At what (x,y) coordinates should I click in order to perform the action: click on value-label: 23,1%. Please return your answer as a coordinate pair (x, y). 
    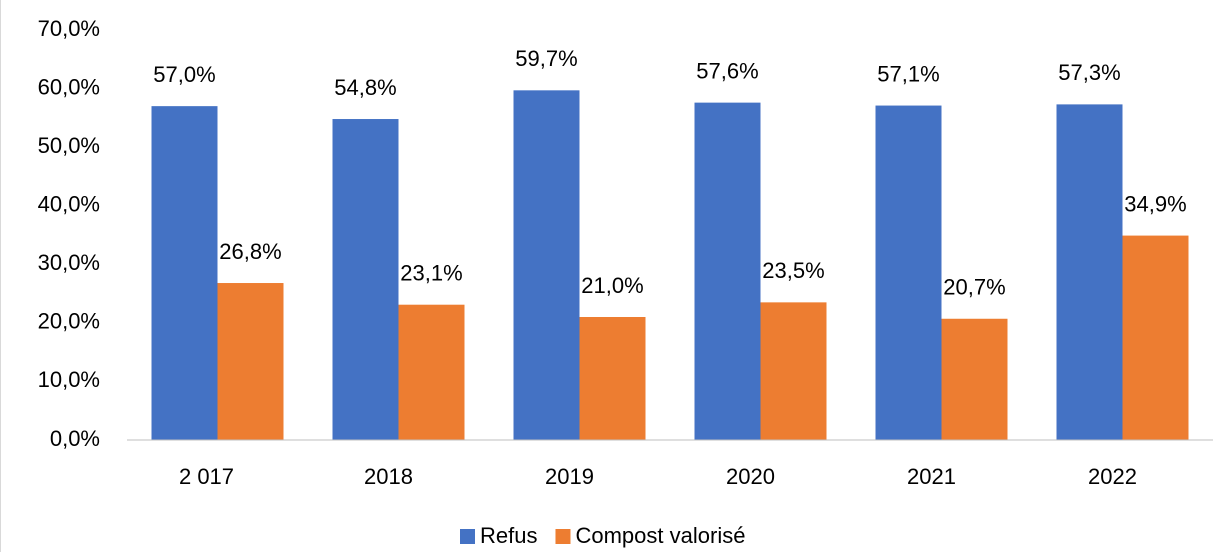
    Looking at the image, I should click on (431, 273).